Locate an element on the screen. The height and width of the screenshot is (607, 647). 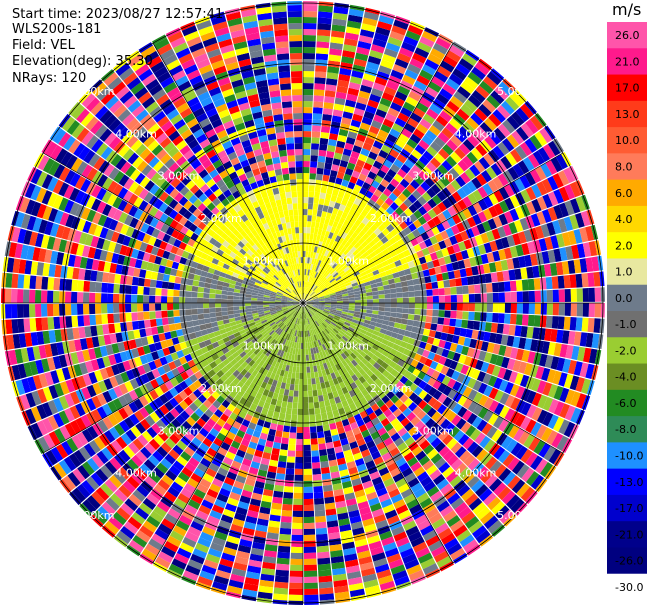
colorbar-tick-label: 13.0 is located at coordinates (627, 114).